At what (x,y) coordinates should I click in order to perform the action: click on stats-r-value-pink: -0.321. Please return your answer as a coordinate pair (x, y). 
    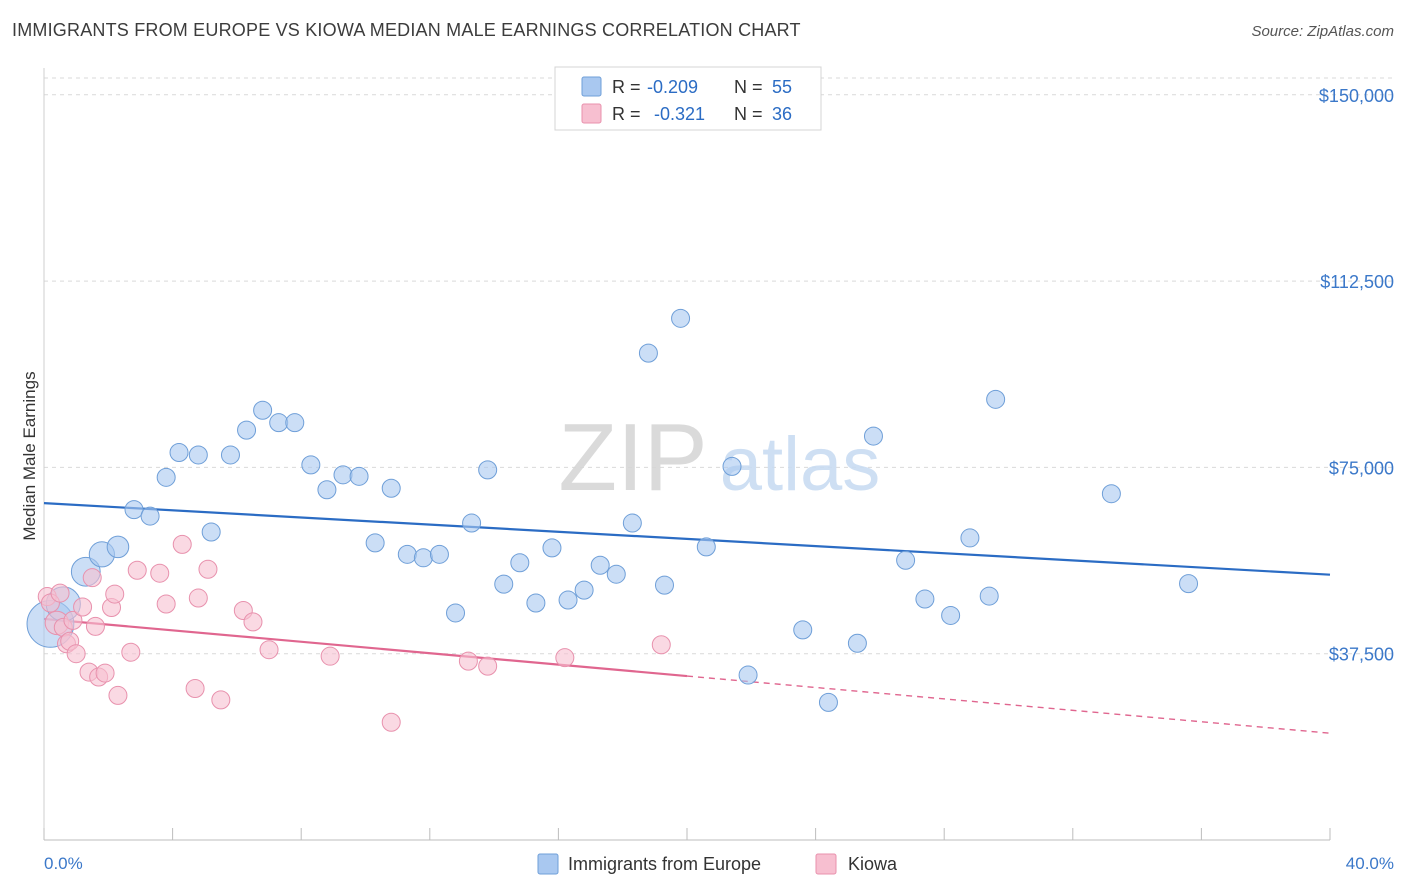
    Looking at the image, I should click on (679, 114).